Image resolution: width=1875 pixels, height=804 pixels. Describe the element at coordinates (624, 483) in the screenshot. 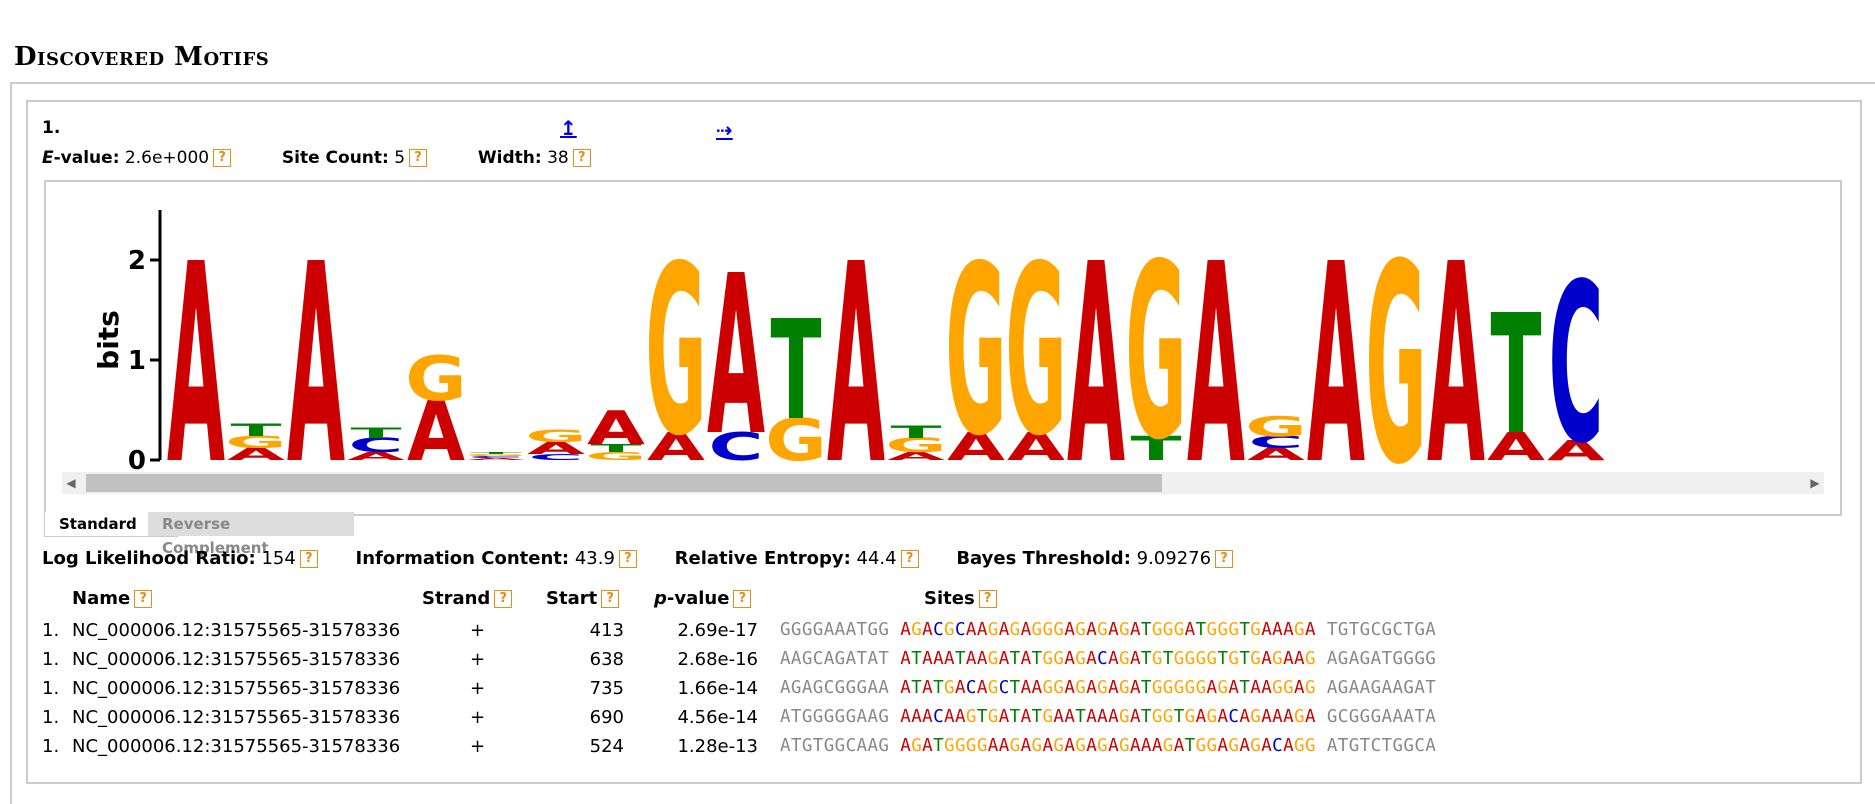

I see `scrollbar-thumb` at that location.